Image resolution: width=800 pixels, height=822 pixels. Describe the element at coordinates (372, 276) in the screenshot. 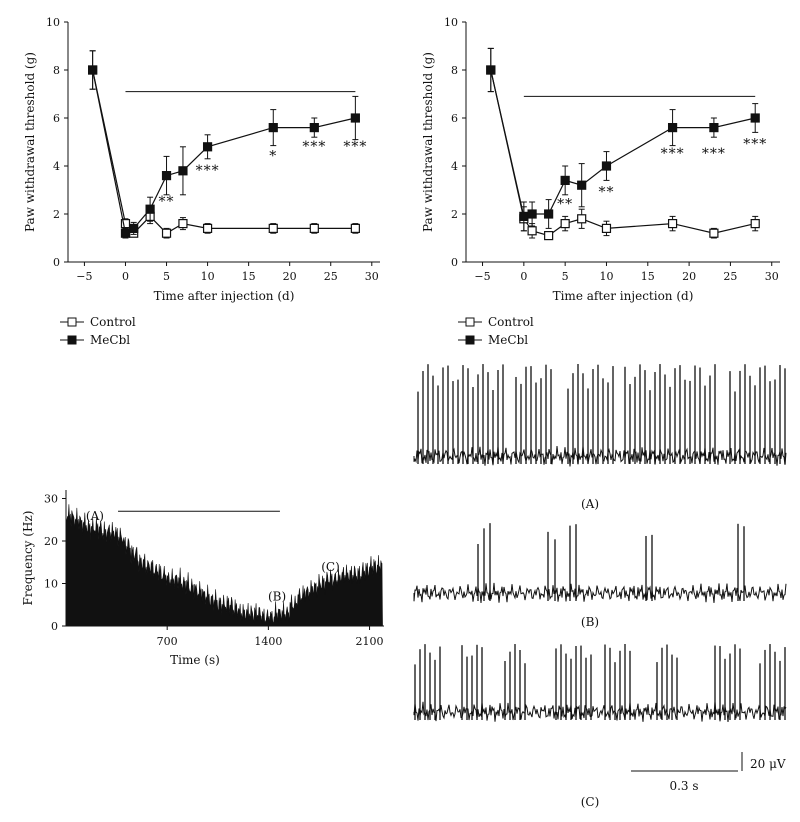

I see `x-tick-label: 30` at that location.